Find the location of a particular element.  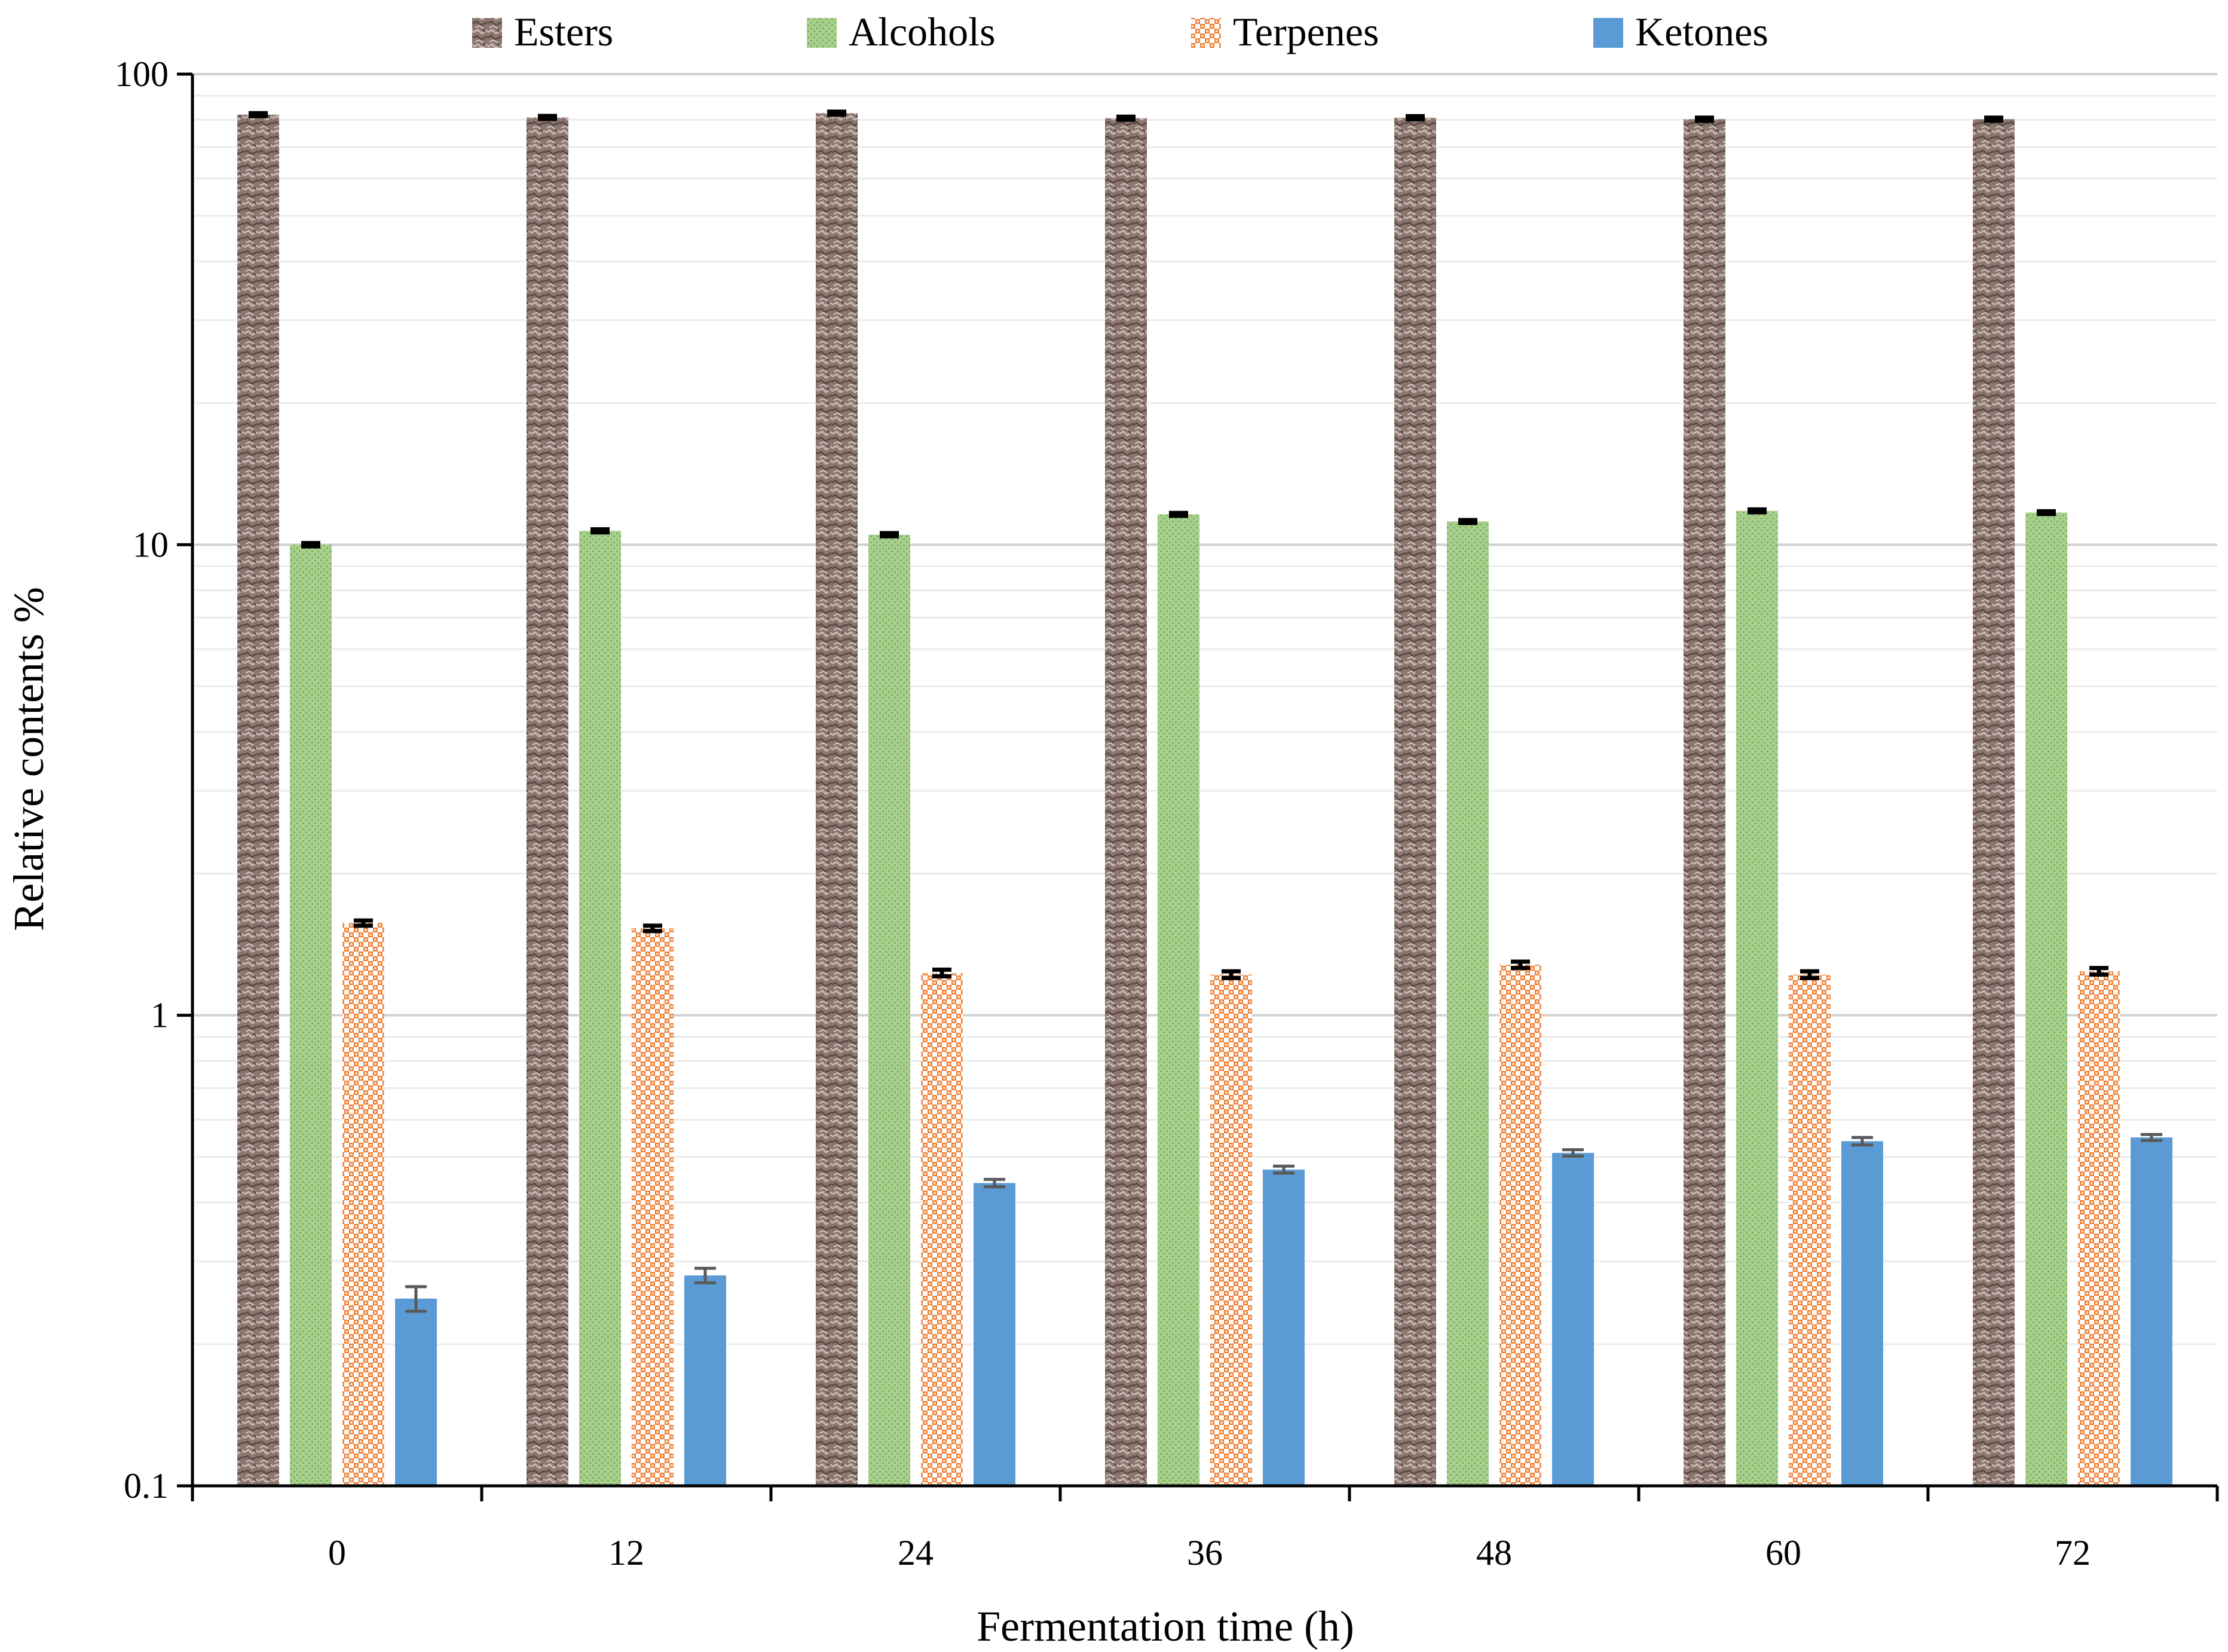

x-axis-title: Fermentation time (h) is located at coordinates (1165, 1626).